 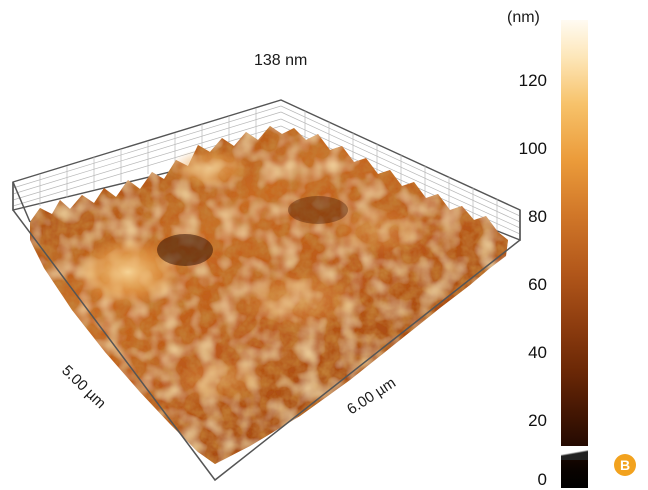 What do you see at coordinates (537, 420) in the screenshot?
I see `colorbar-tick-label: 20` at bounding box center [537, 420].